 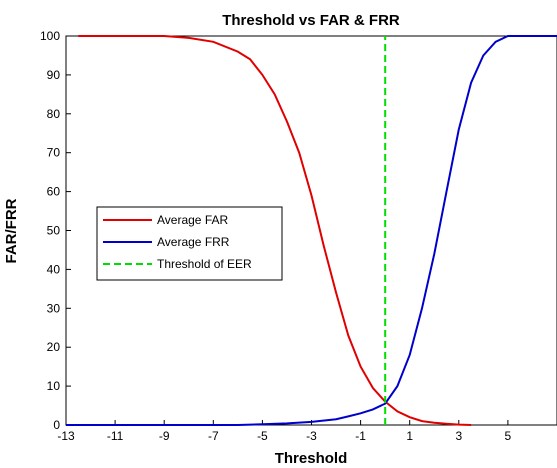 I want to click on y-tick-label: 100, so click(x=50, y=36).